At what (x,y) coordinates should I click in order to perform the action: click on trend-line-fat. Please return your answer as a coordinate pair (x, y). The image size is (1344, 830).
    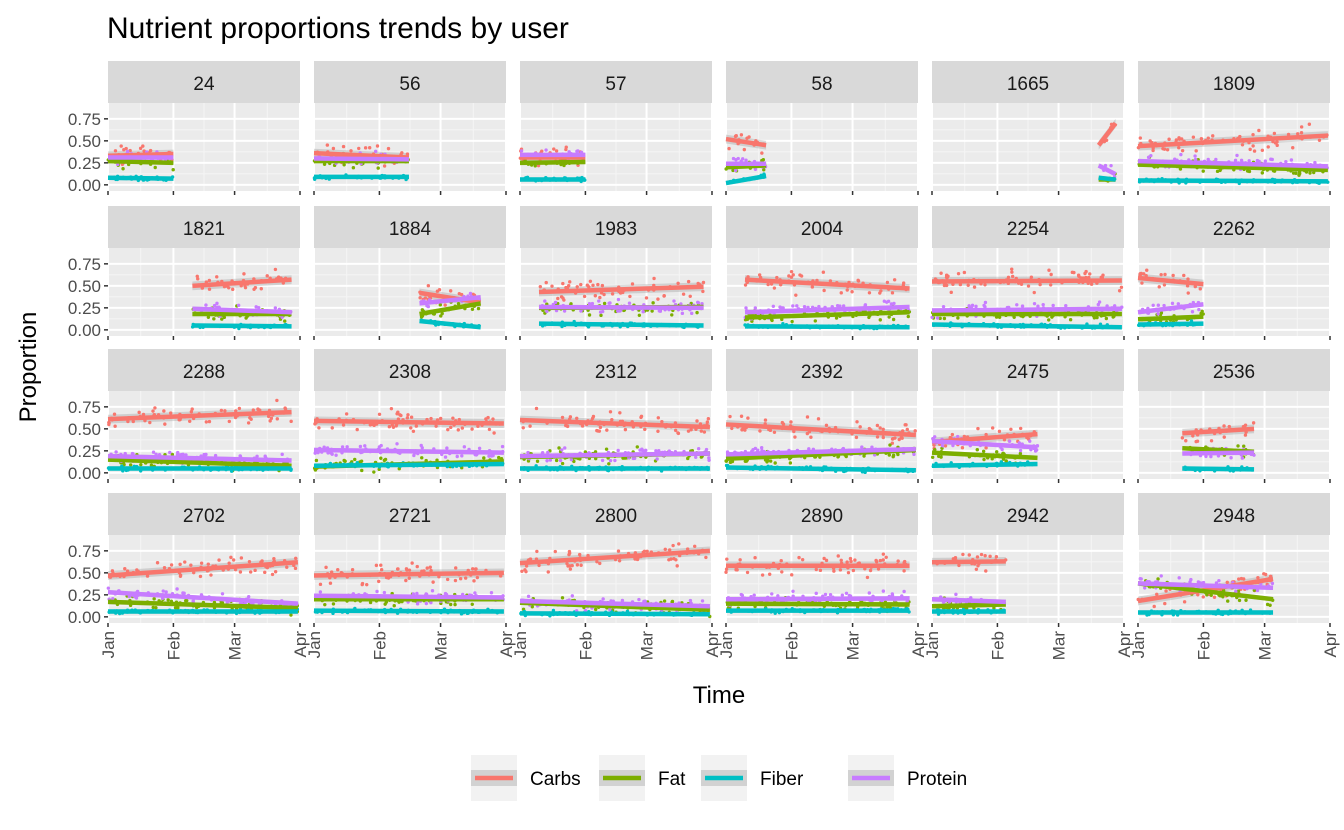
    Looking at the image, I should click on (450, 309).